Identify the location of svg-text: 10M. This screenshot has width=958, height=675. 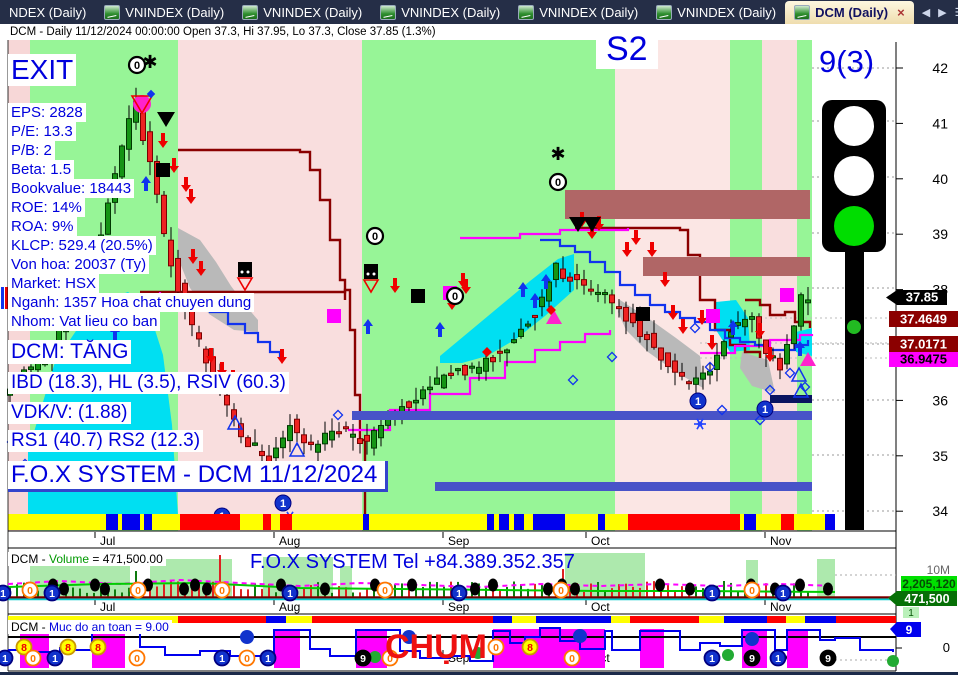
(938, 570).